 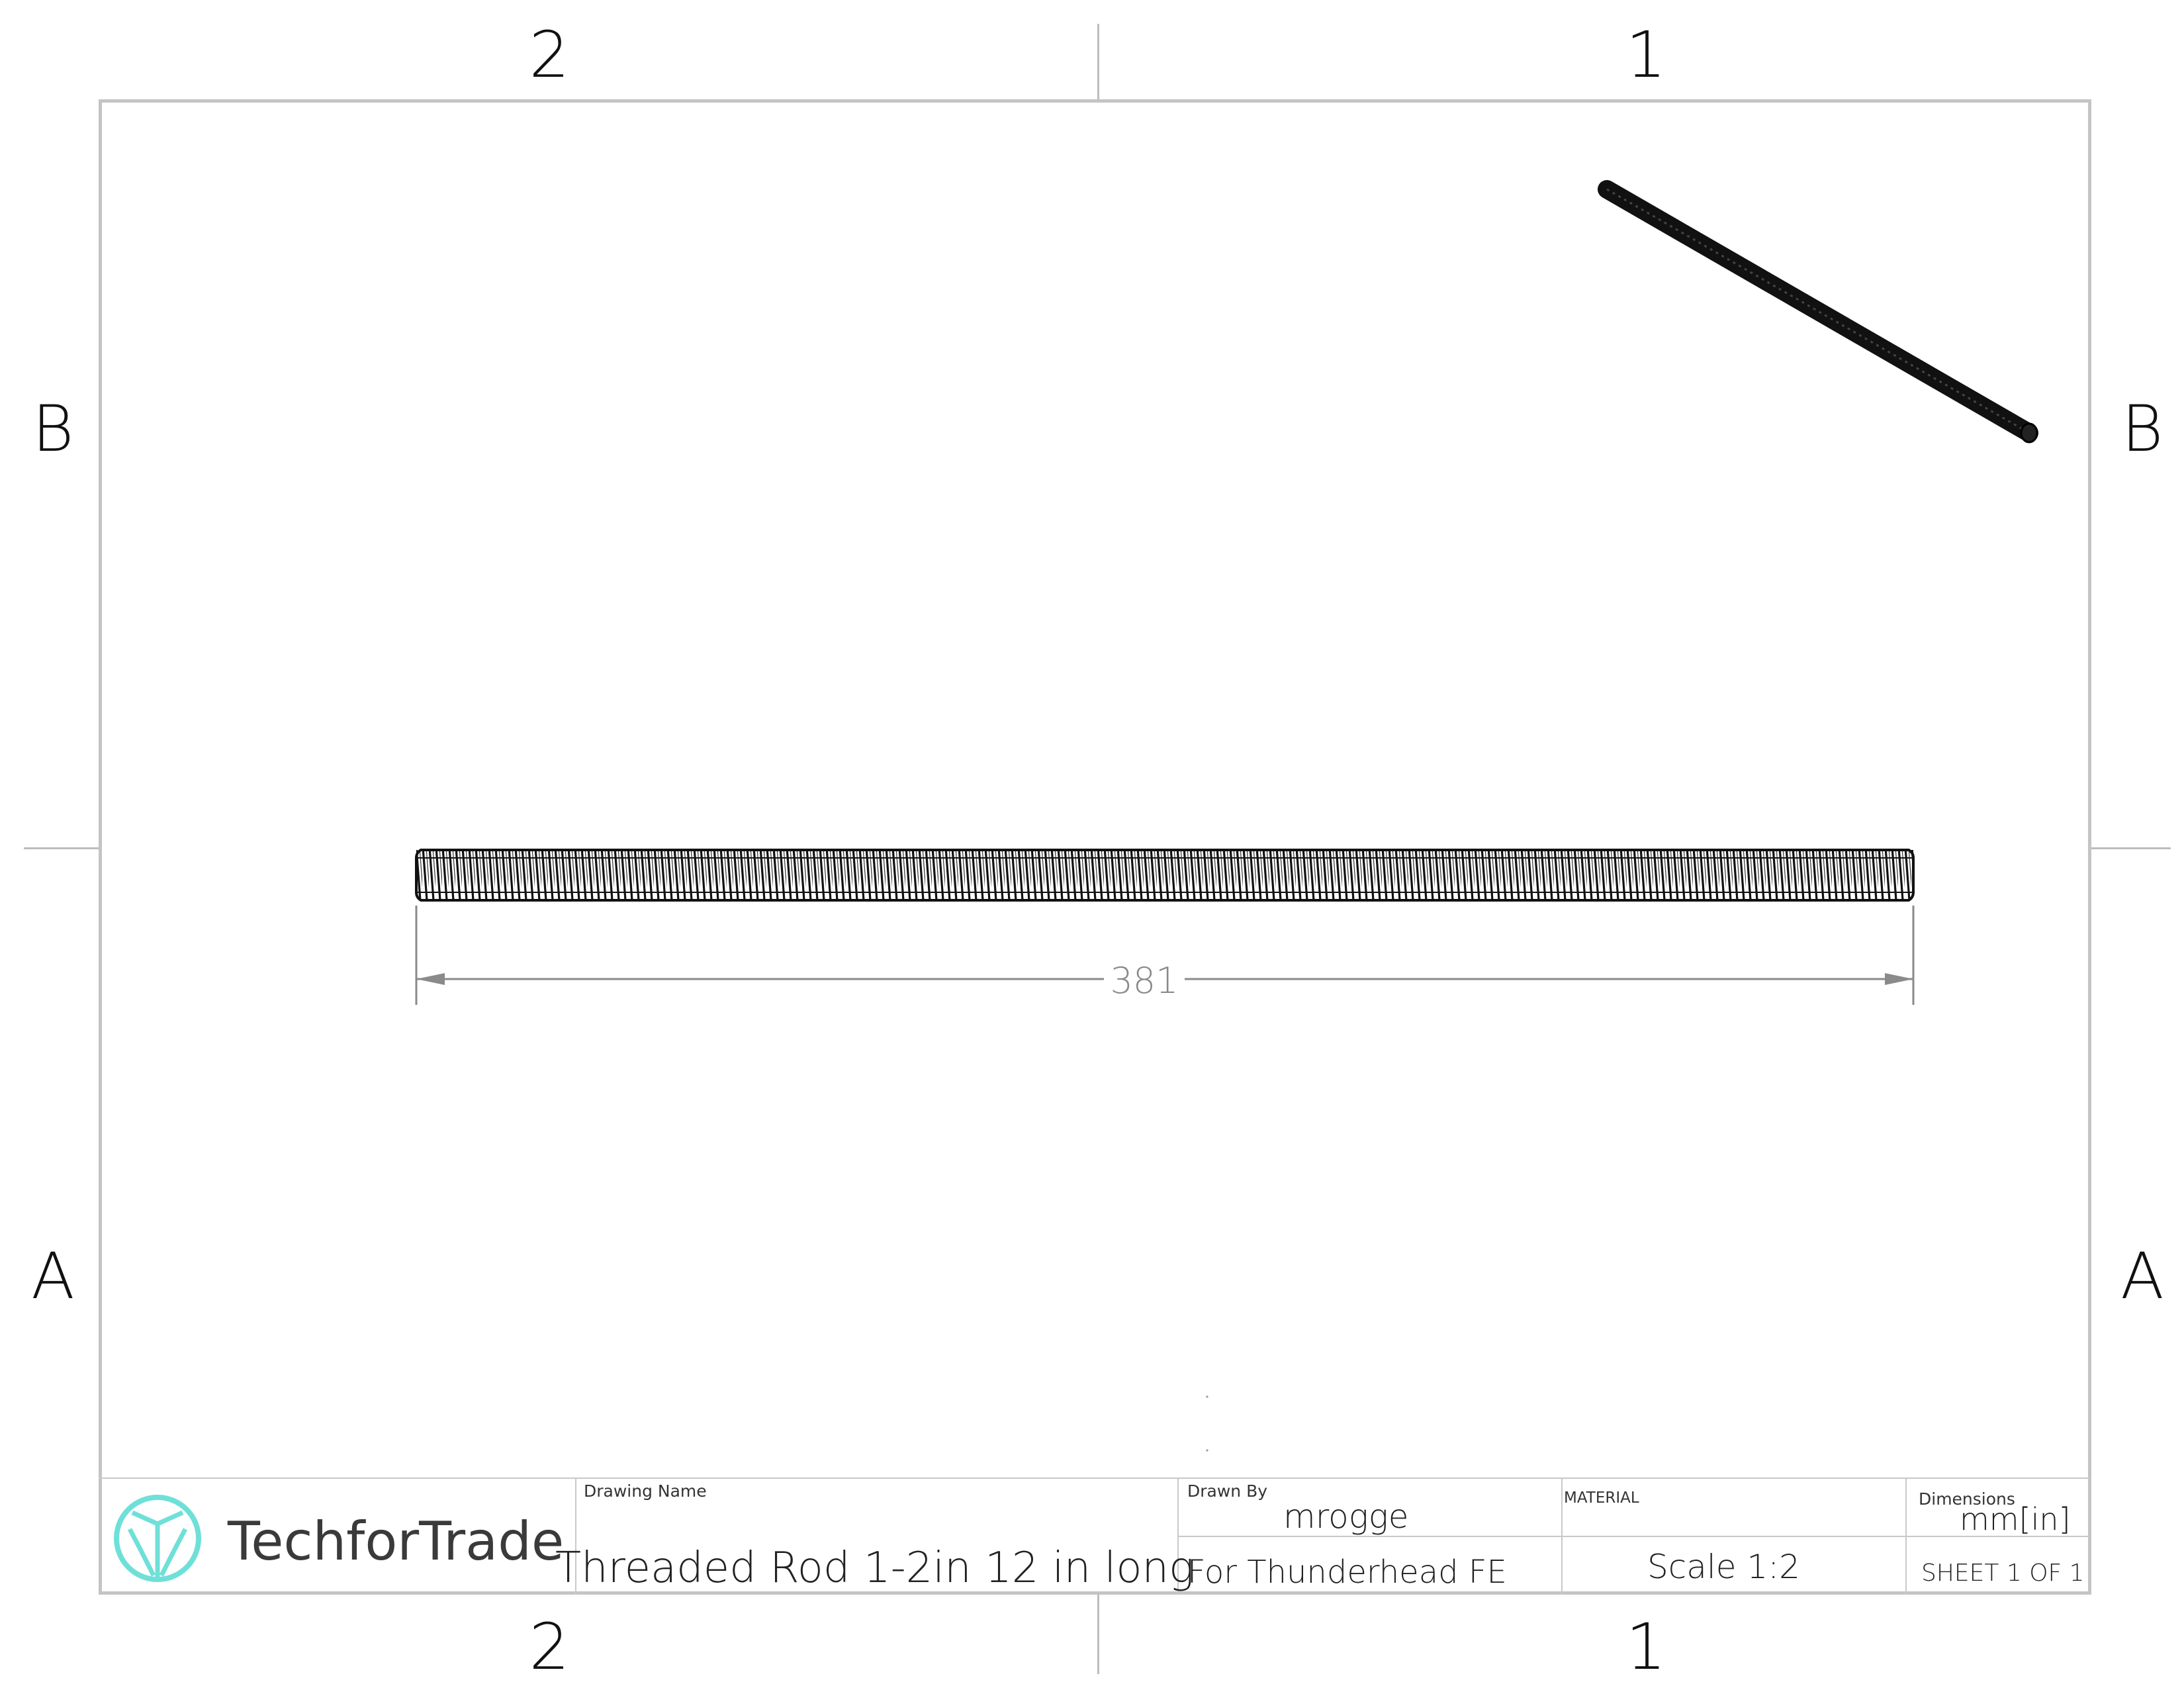 What do you see at coordinates (53, 429) in the screenshot?
I see `zone-row-b-left: B` at bounding box center [53, 429].